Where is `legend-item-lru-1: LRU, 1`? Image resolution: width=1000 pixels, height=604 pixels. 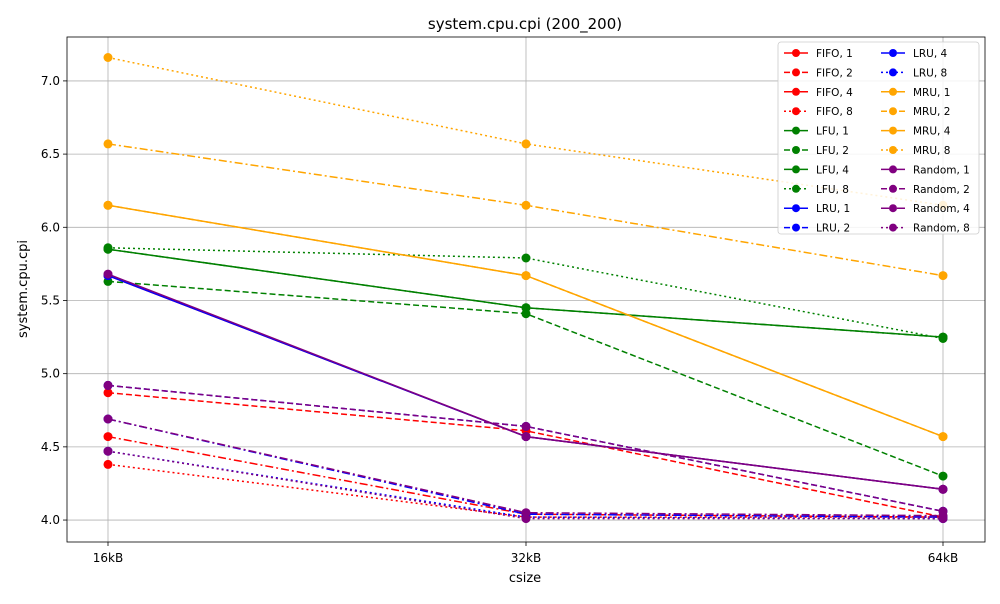
legend-item-lru-1: LRU, 1 is located at coordinates (817, 209).